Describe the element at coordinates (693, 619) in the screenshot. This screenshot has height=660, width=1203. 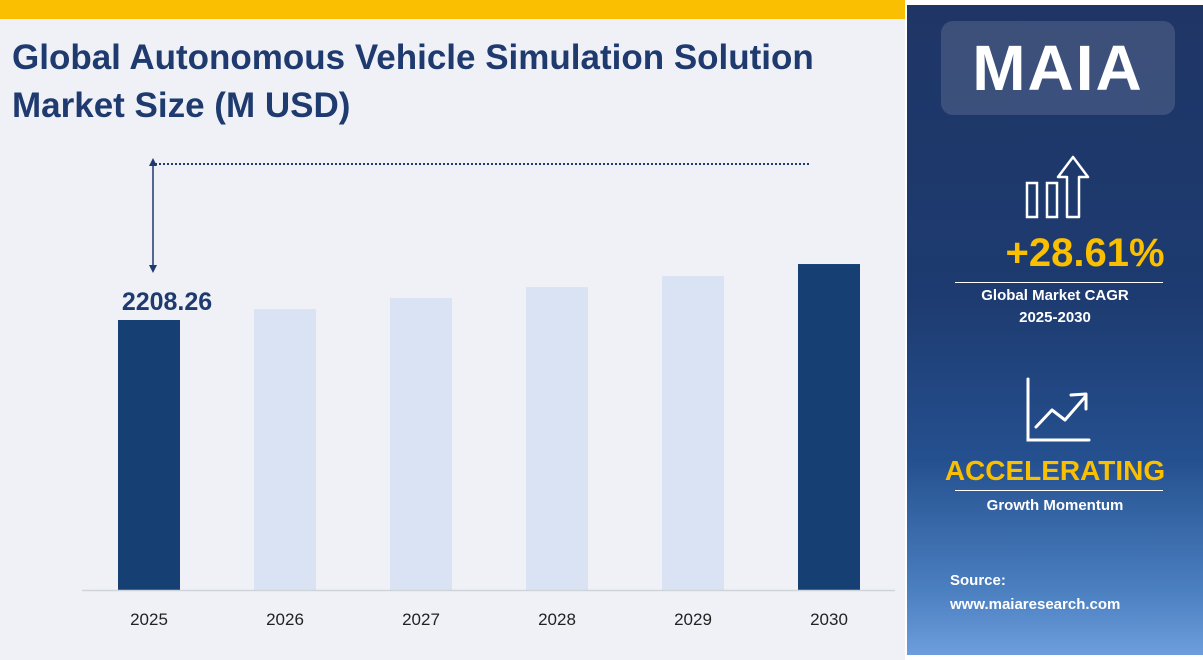
I see `x-tick-label: 2029` at that location.